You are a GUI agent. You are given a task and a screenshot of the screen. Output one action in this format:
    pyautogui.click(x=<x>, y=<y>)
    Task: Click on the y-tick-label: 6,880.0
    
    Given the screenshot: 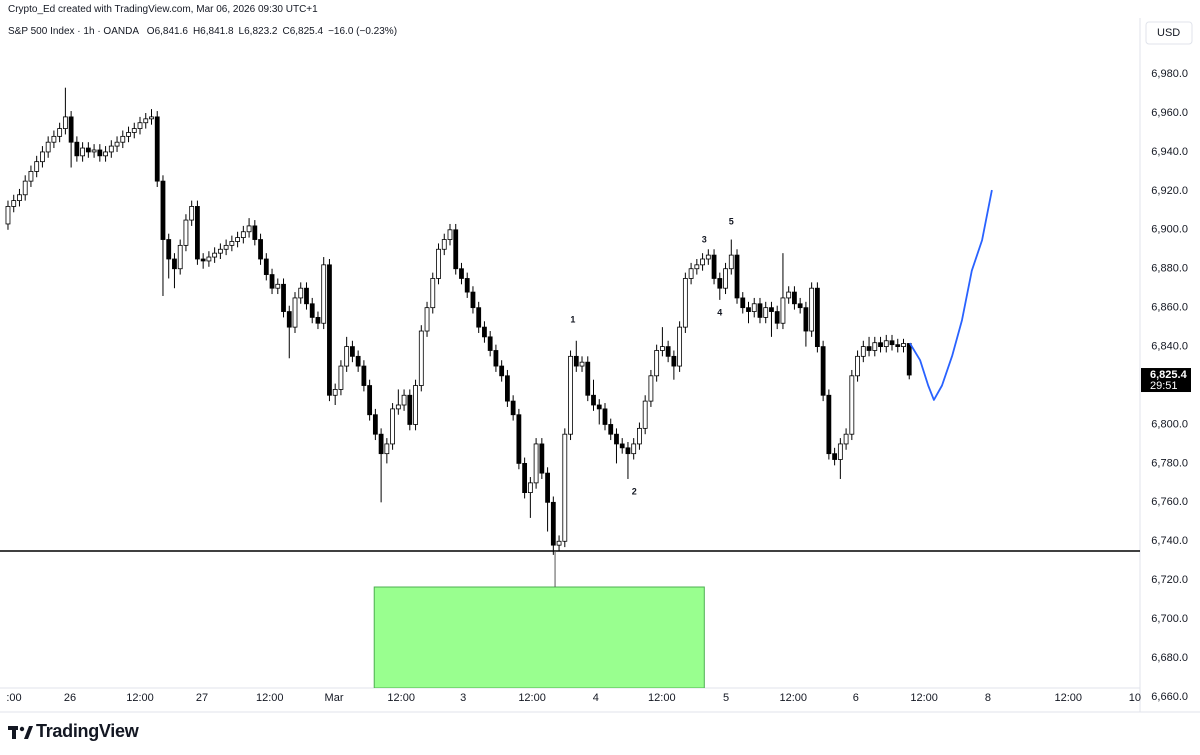 What is the action you would take?
    pyautogui.click(x=1169, y=269)
    